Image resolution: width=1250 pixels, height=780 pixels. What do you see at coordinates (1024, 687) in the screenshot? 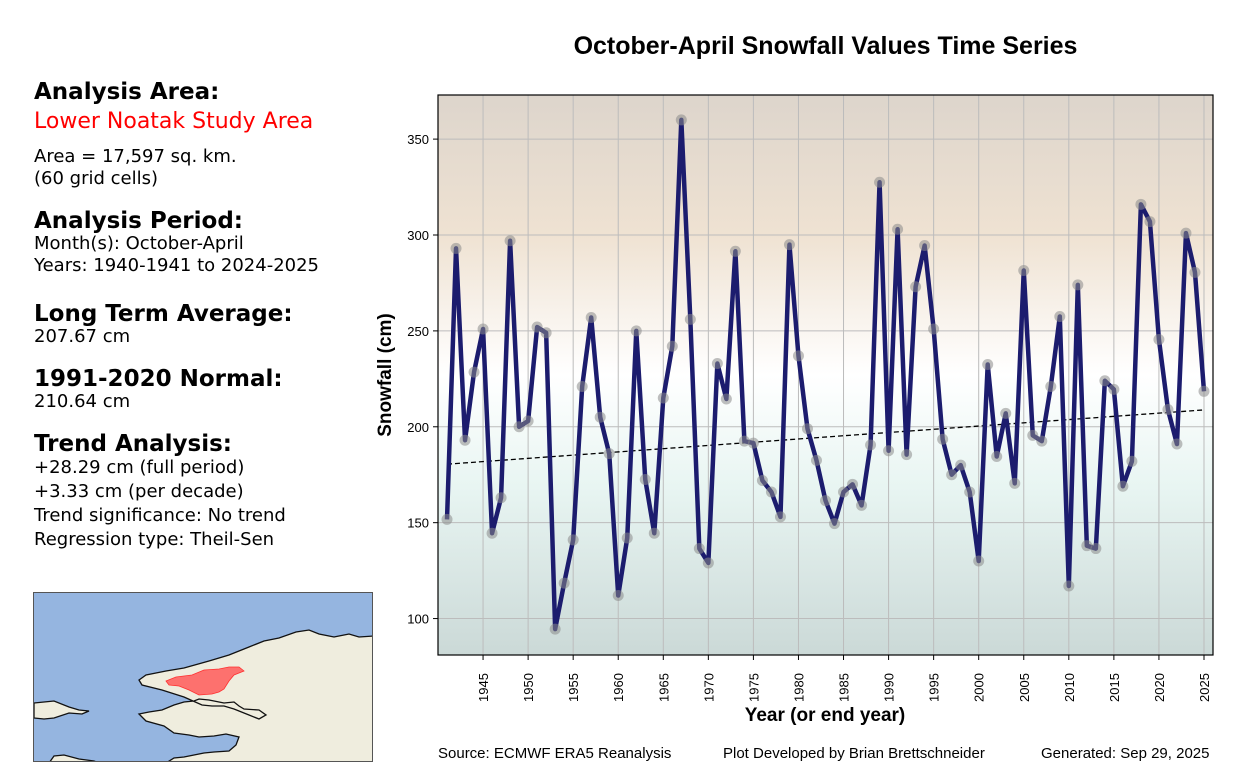
I see `x-tick-label: 2005` at bounding box center [1024, 687].